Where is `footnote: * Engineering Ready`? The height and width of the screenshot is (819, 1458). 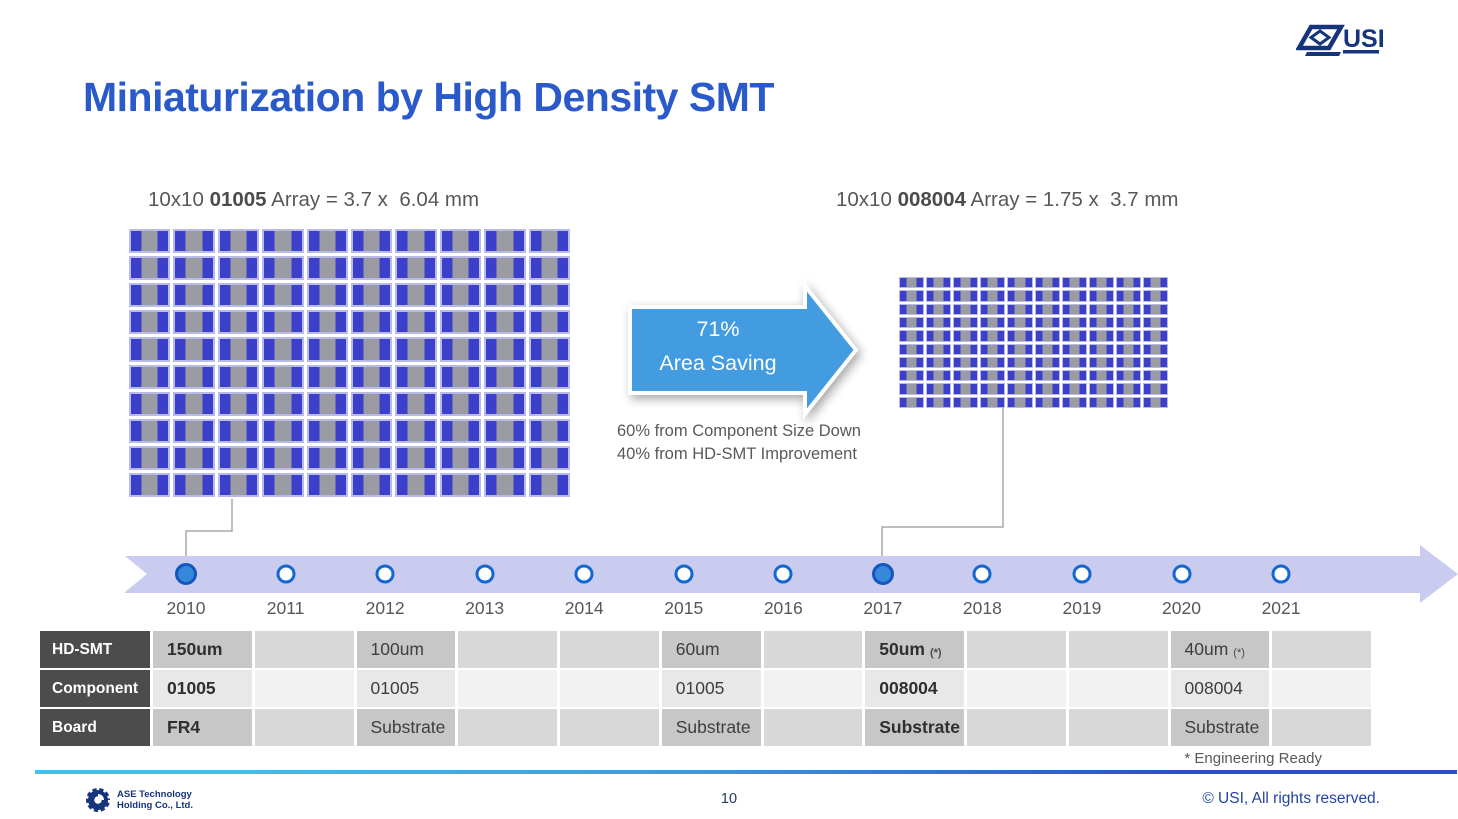 footnote: * Engineering Ready is located at coordinates (1253, 758).